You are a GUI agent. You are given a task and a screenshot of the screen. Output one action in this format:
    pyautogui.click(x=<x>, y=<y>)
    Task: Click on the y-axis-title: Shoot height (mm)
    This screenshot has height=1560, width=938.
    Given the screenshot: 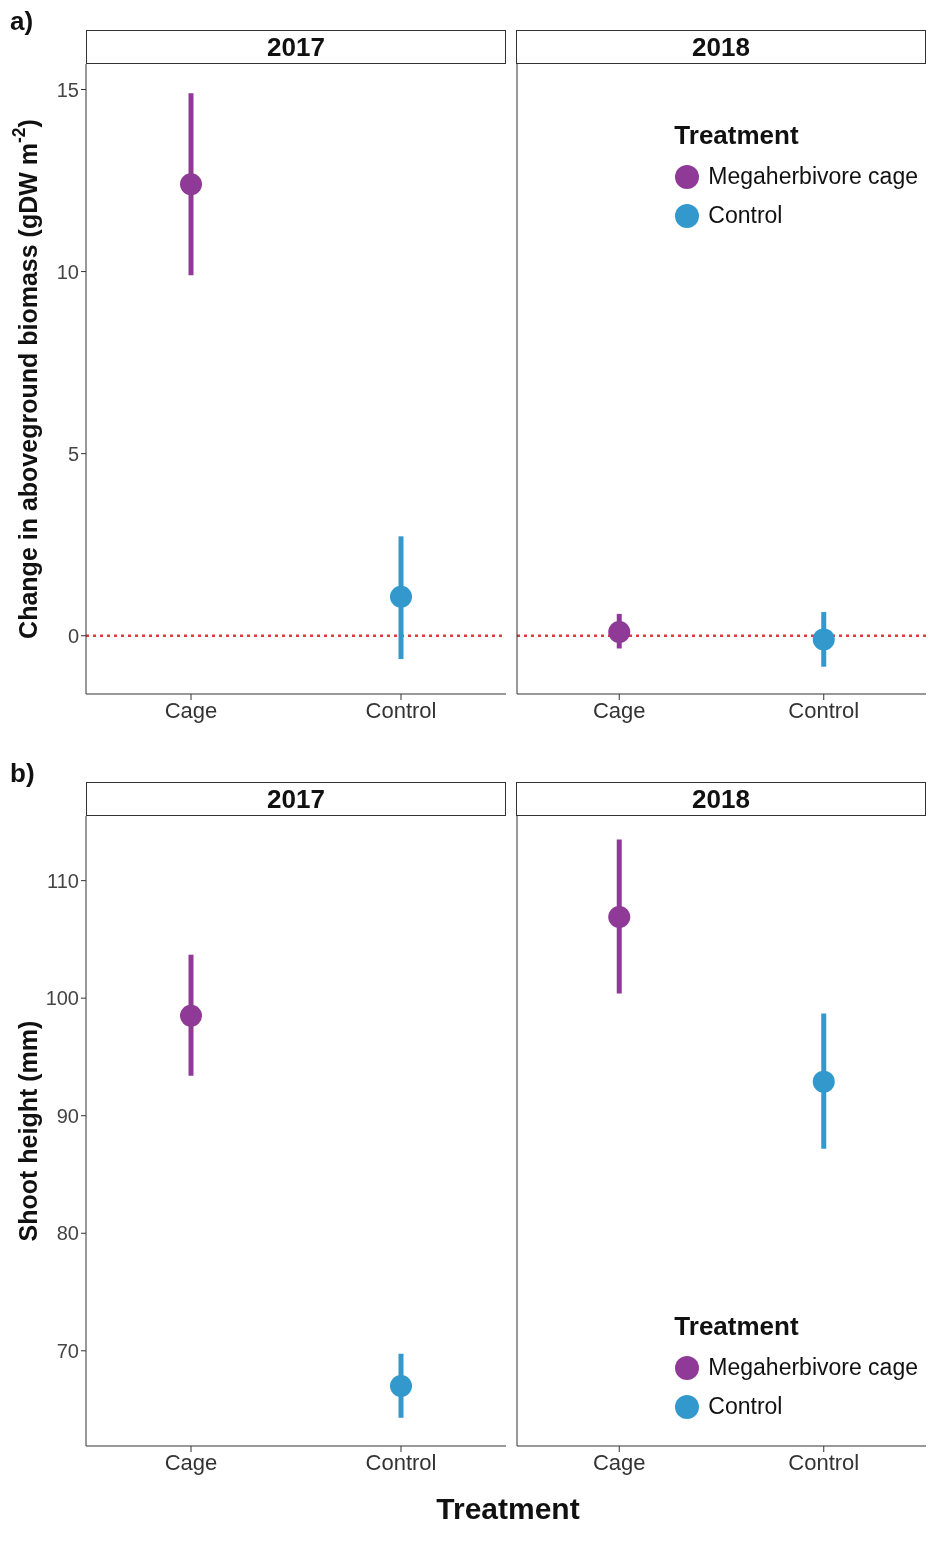 What is the action you would take?
    pyautogui.click(x=27, y=1131)
    